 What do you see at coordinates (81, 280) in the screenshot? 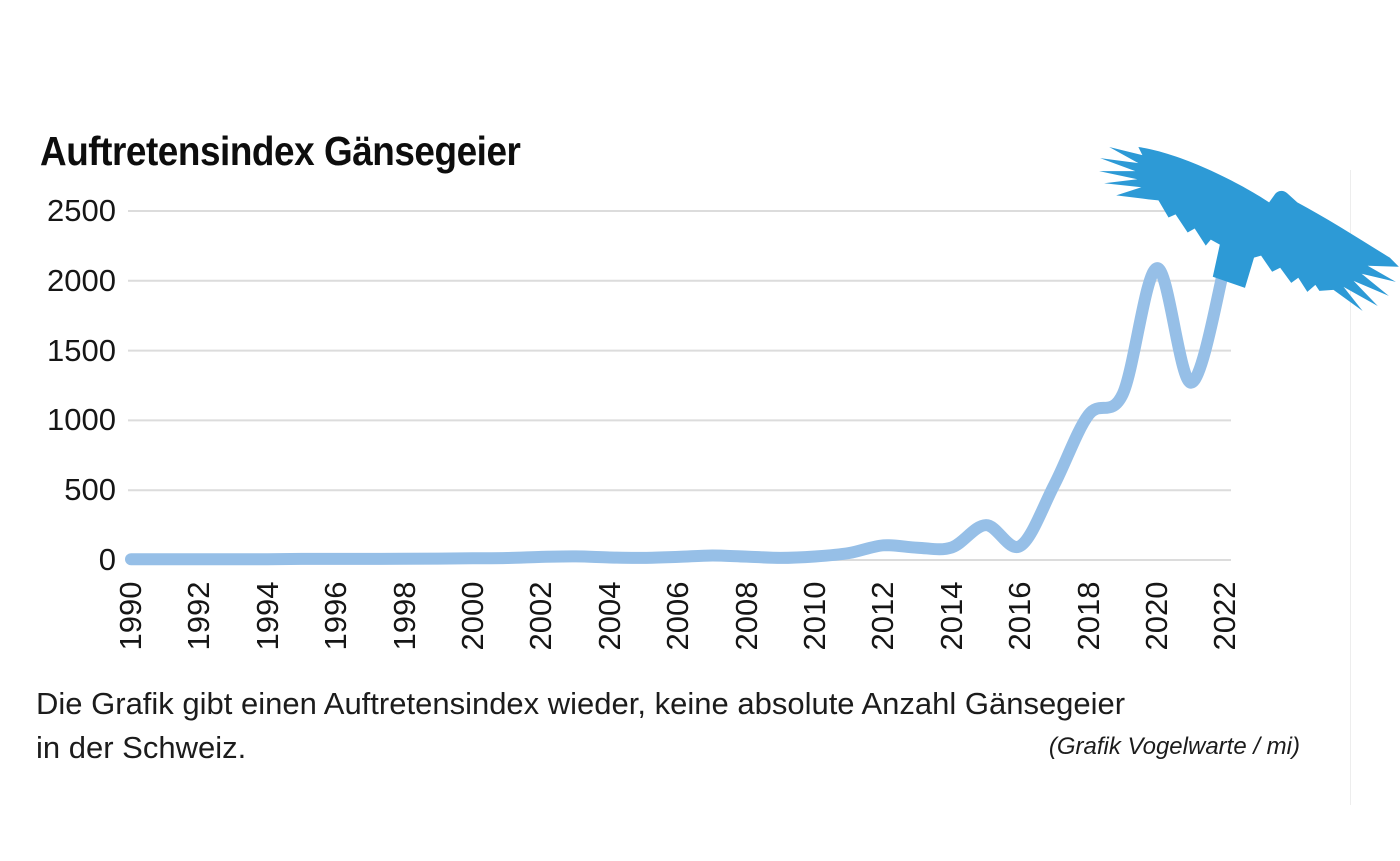
I see `y-tick-label-2000: 2000` at bounding box center [81, 280].